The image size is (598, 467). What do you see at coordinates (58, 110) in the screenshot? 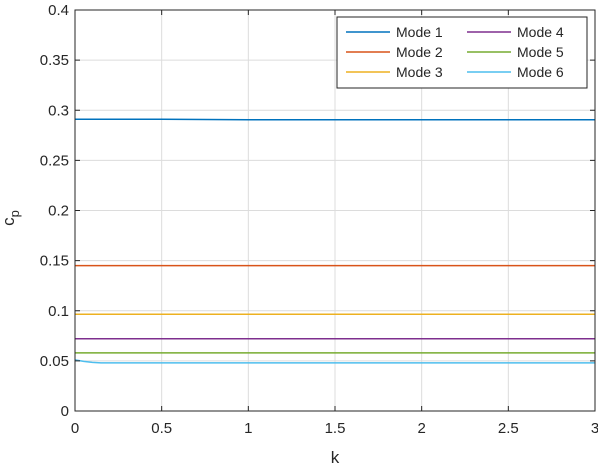
I see `y-tick-label: 0.3` at bounding box center [58, 110].